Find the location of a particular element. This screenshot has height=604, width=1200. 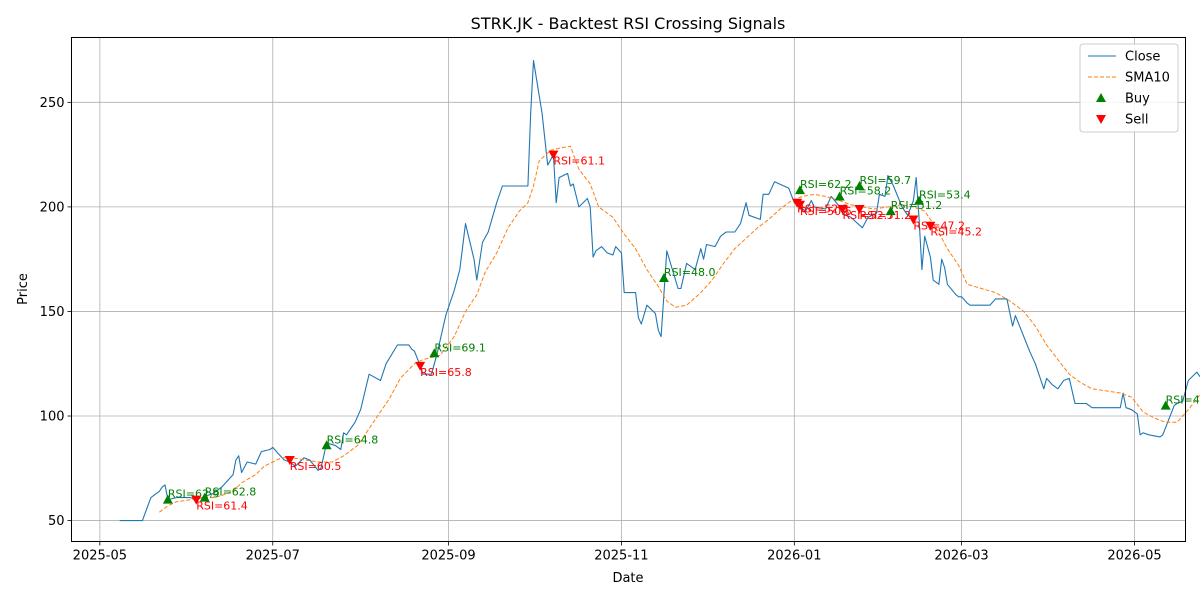

legend-label-sell: Sell is located at coordinates (1136, 120).